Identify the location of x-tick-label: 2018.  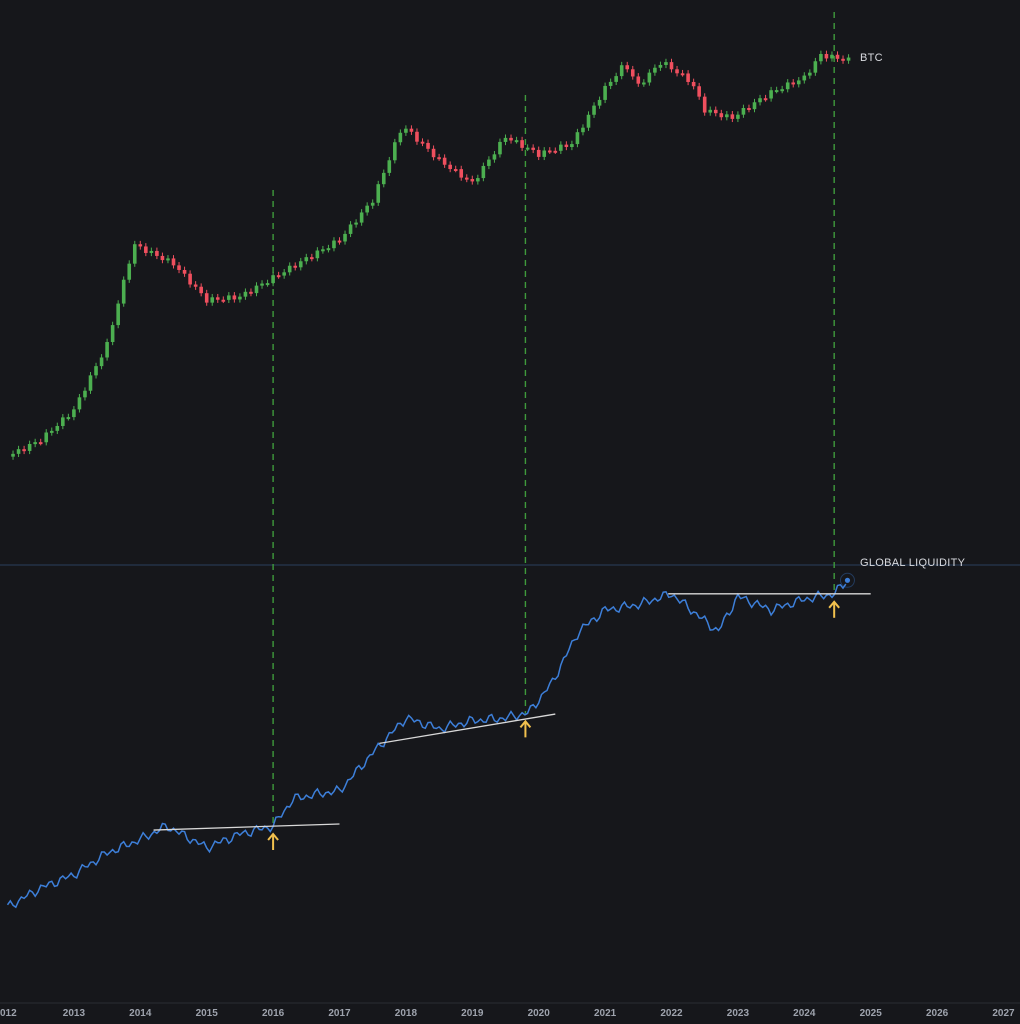
(406, 1013).